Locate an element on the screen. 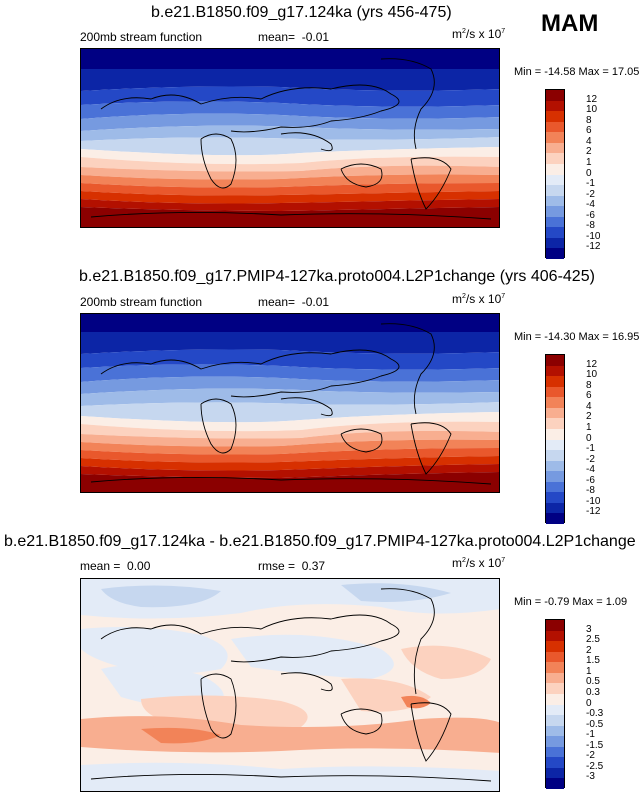  colorbar-tick-label: 1.5 is located at coordinates (593, 661).